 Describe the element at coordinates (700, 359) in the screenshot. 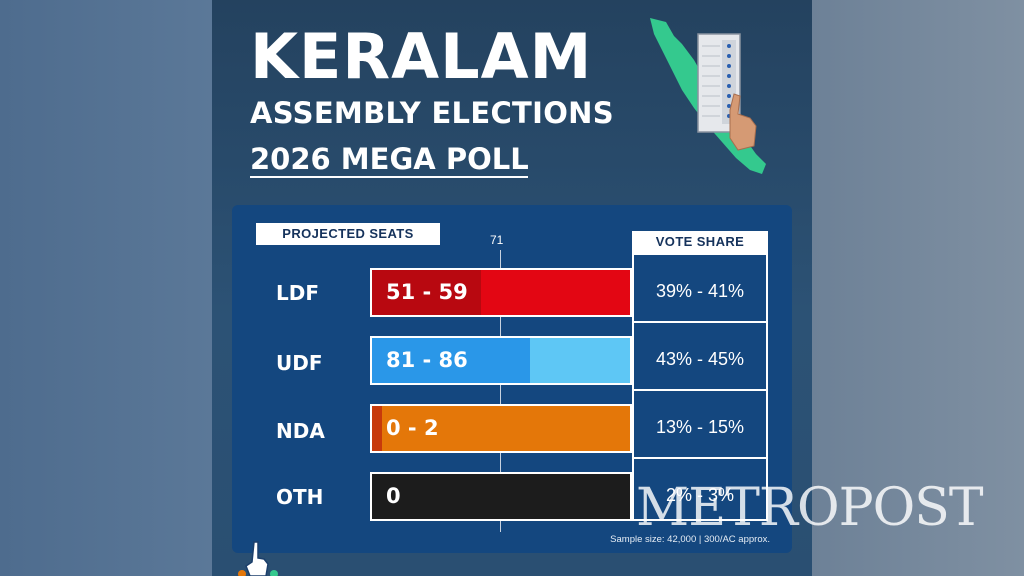

I see `vote-share-udf: 43% - 45%` at that location.